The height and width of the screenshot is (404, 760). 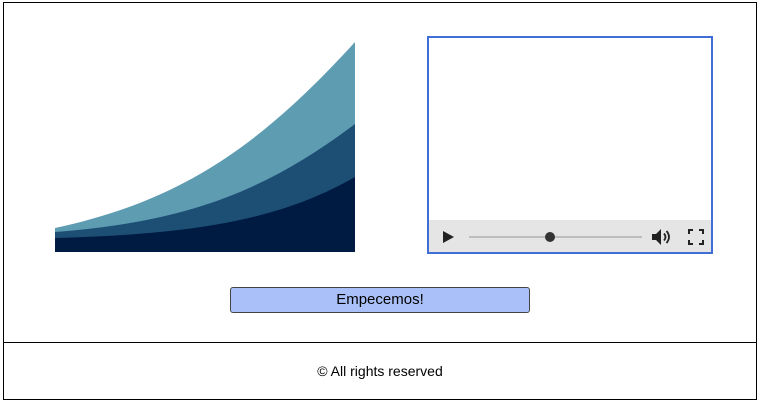 I want to click on footer-copyright: © All rights reserved, so click(x=380, y=371).